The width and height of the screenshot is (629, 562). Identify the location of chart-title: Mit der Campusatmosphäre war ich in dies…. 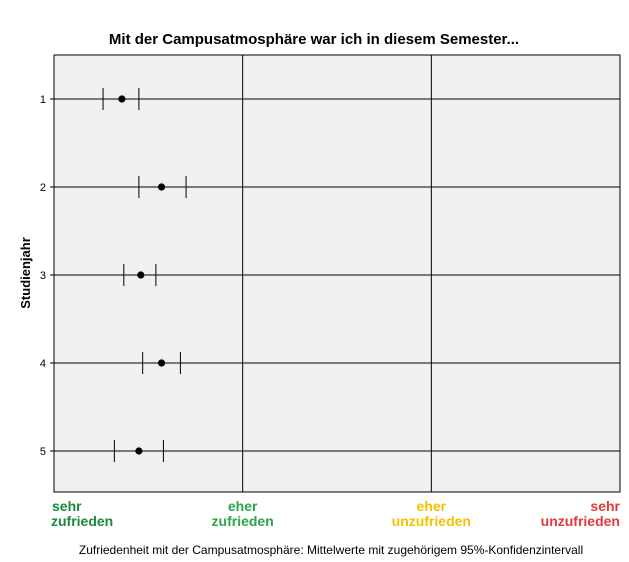
(314, 39).